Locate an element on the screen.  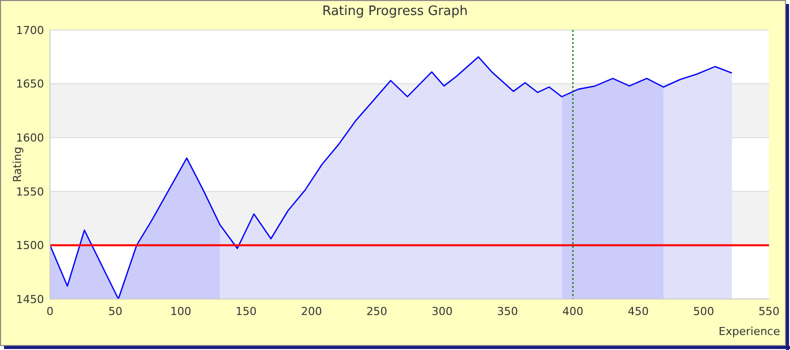
y-tick-label: 1700 is located at coordinates (30, 30).